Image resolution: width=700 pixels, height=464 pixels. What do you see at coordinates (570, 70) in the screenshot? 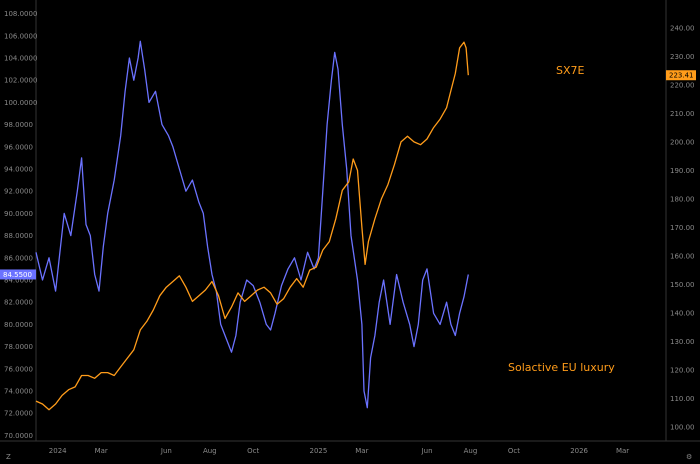
I see `annotation-sx7e: SX7E` at bounding box center [570, 70].